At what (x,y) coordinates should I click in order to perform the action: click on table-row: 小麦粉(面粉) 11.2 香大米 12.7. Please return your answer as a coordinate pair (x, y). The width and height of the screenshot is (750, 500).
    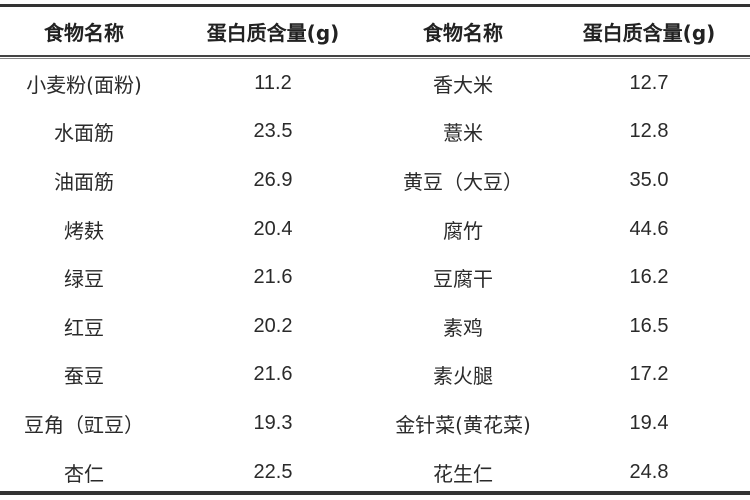
    Looking at the image, I should click on (375, 82).